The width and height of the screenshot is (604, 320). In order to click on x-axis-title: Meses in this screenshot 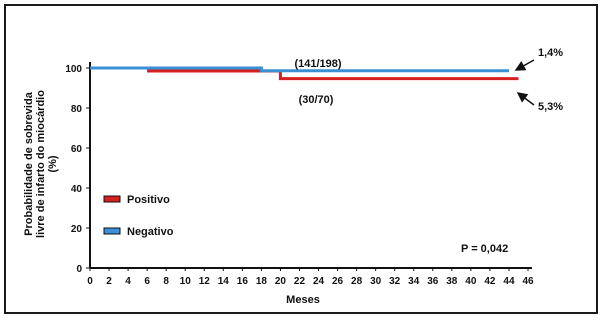, I will do `click(303, 300)`.